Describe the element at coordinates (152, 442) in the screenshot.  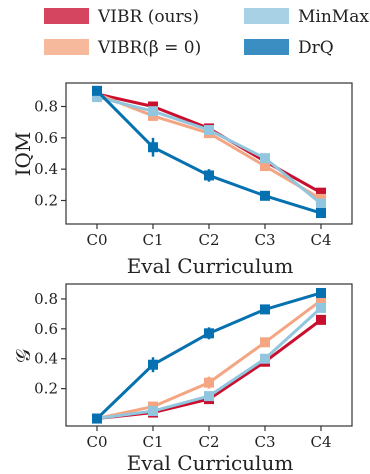
I see `g-x-tick-label: C1` at that location.